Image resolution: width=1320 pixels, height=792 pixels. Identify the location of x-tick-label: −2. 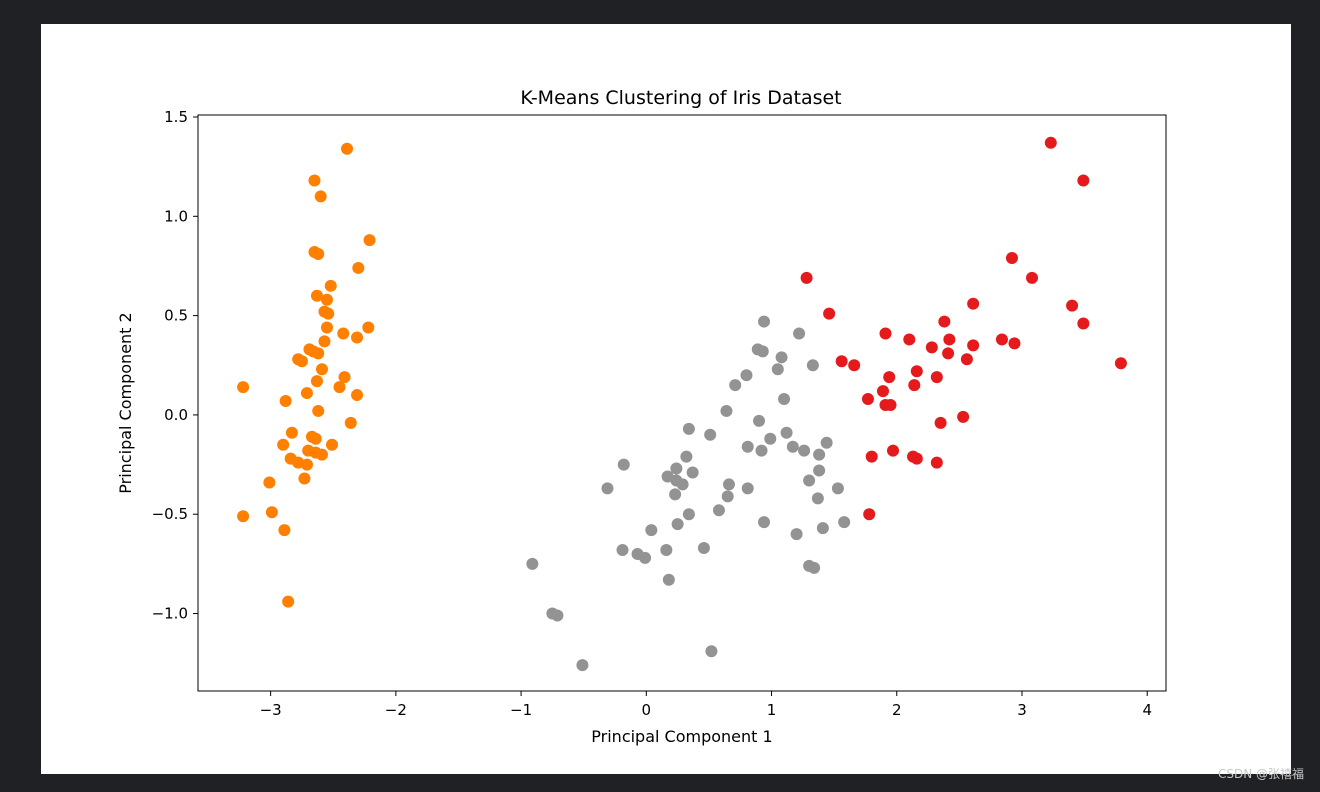
(396, 710).